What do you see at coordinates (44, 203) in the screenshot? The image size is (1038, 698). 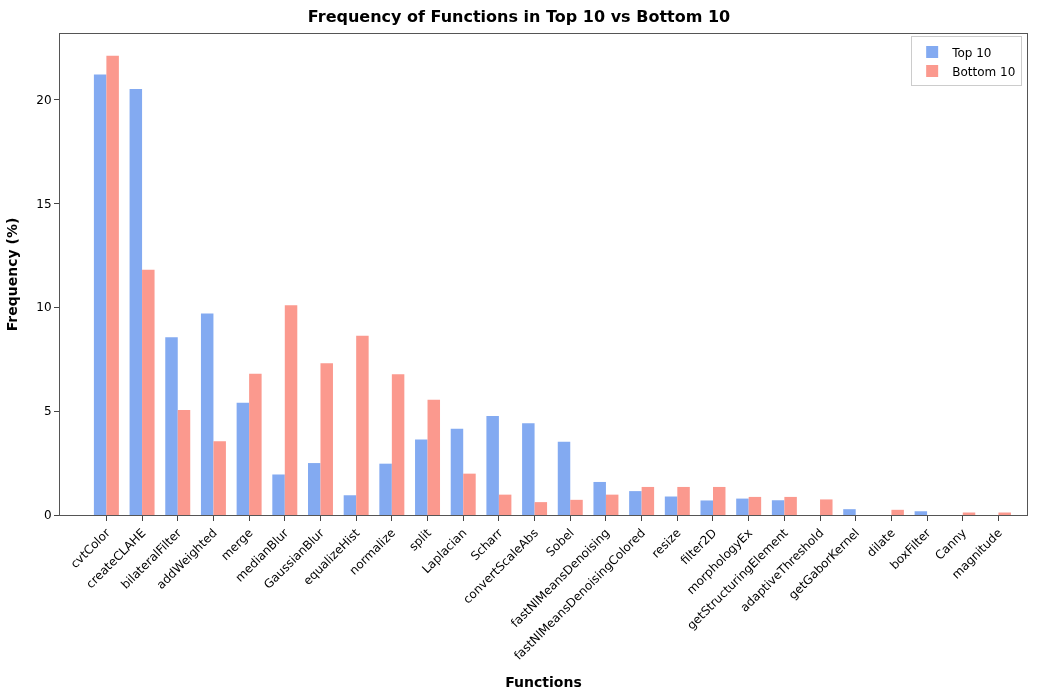 I see `y-tick-label: 15` at bounding box center [44, 203].